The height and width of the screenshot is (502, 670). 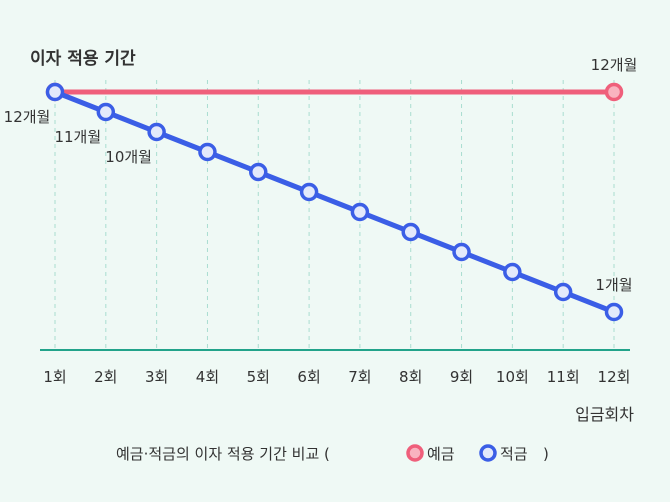 I want to click on x-tick-label: 1회, so click(x=54, y=377).